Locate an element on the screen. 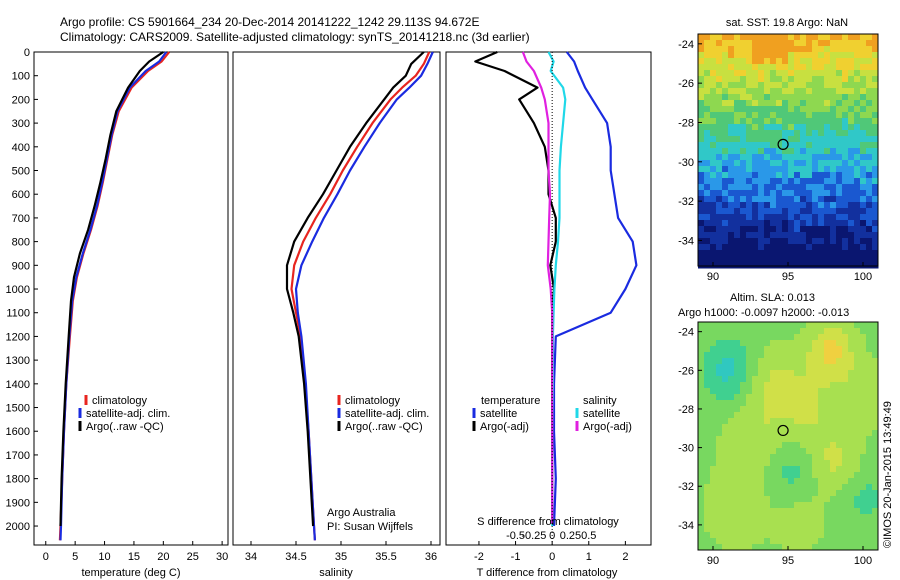 This screenshot has width=900, height=580. lat-tick-label: -28 is located at coordinates (686, 123).